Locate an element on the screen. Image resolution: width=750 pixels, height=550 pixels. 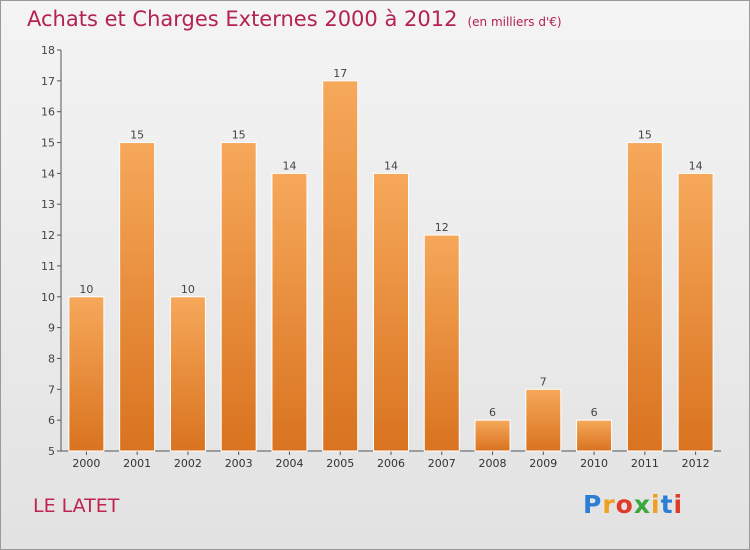
y-tick-label: 9 is located at coordinates (51, 328).